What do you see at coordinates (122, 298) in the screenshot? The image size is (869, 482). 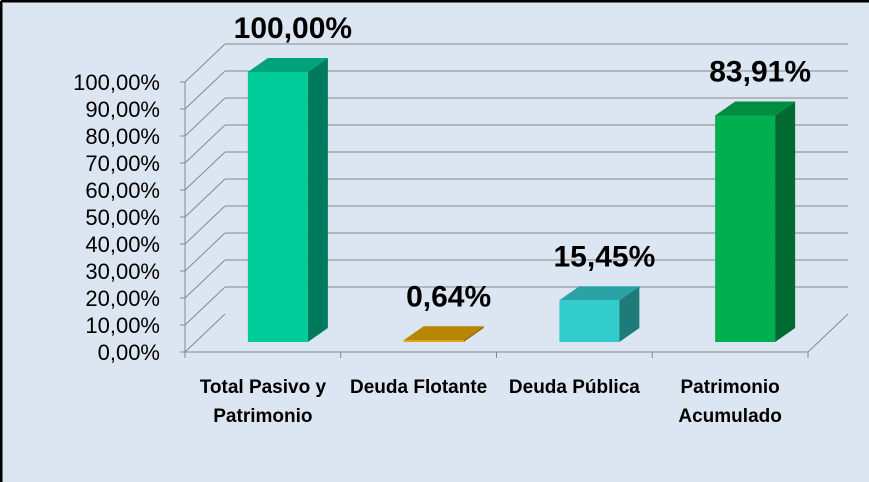 I see `y-tick-label: 20,00%` at bounding box center [122, 298].